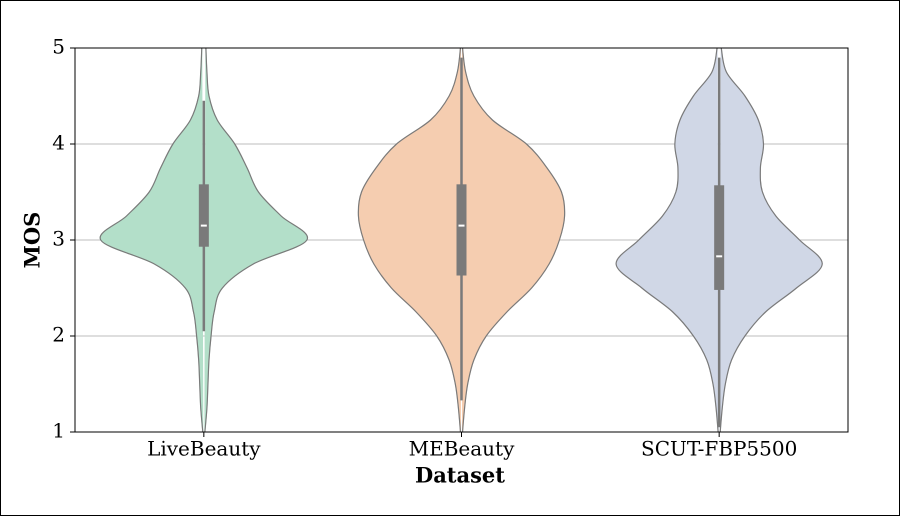 This screenshot has height=516, width=900. I want to click on y-tick-label: 4, so click(58, 143).